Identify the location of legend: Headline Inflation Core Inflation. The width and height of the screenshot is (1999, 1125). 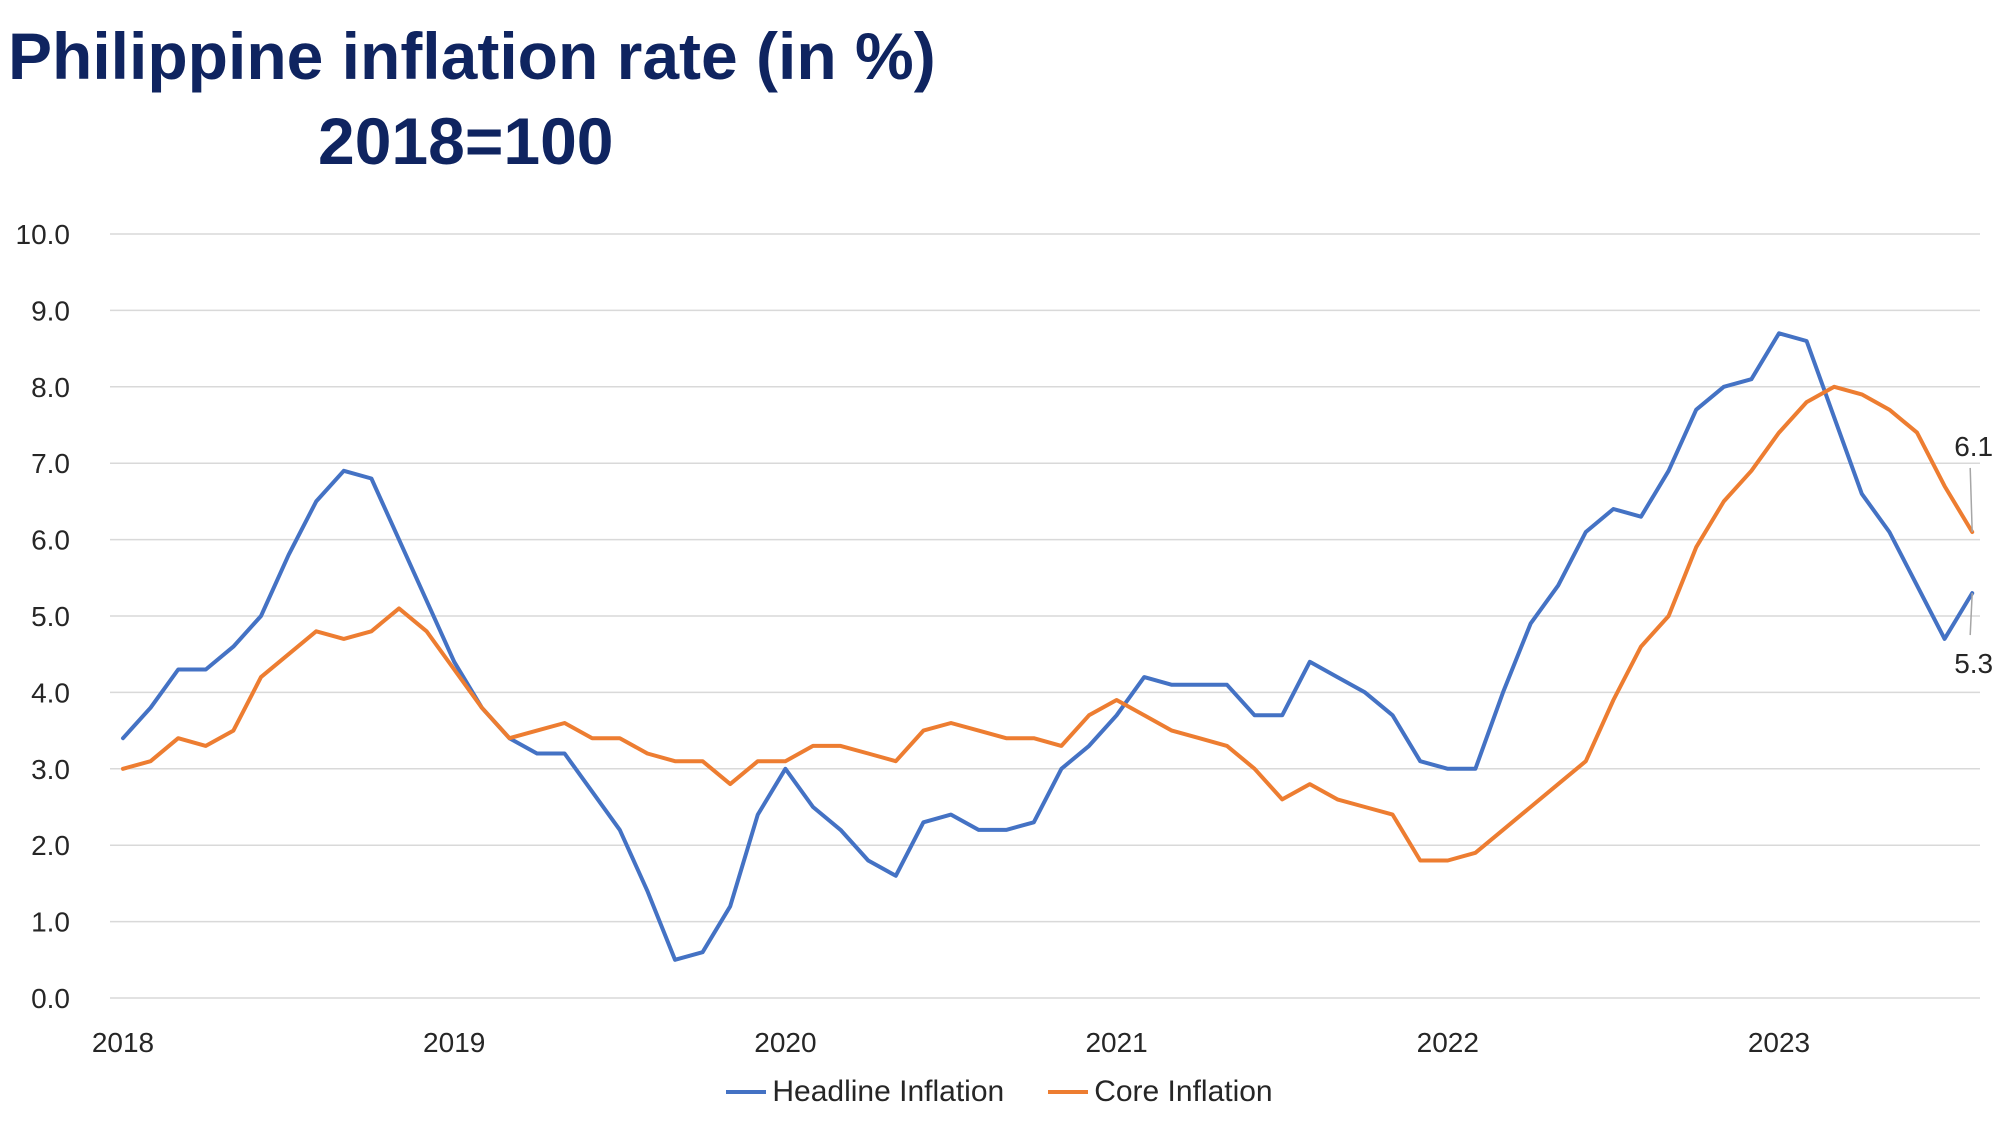
(999, 1092).